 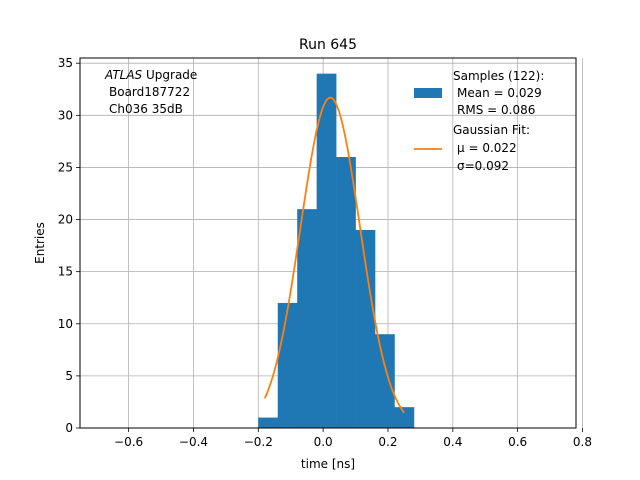 What do you see at coordinates (487, 148) in the screenshot?
I see `legend-fit-mu: μ = 0.022` at bounding box center [487, 148].